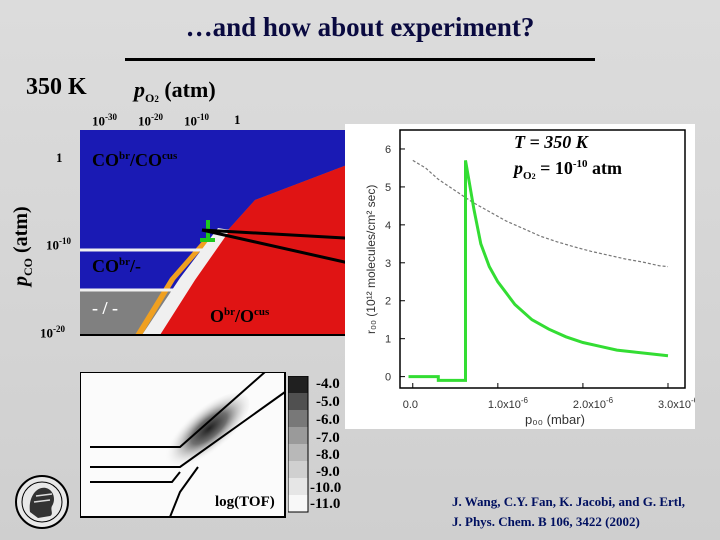  What do you see at coordinates (325, 504) in the screenshot?
I see `colorbar-label-8: -11.0` at bounding box center [325, 504].